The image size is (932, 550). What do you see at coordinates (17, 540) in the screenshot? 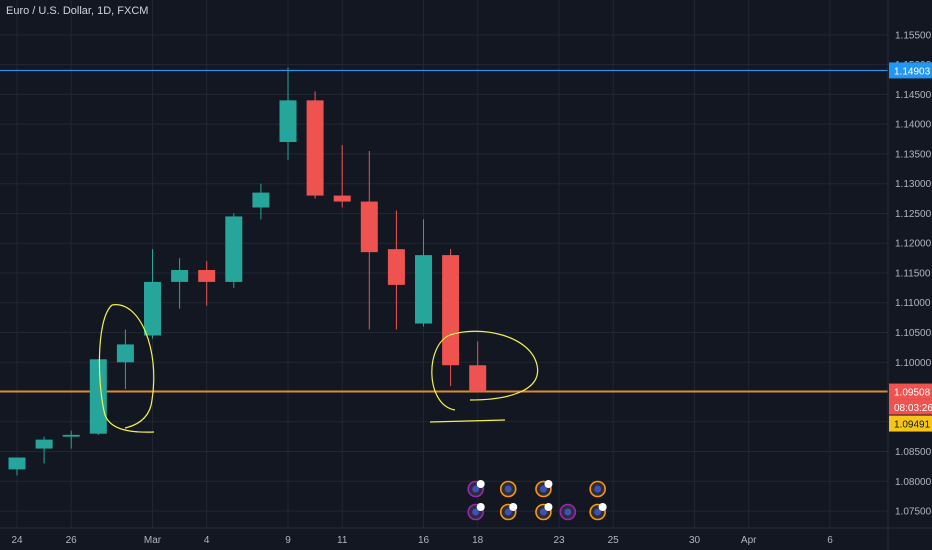
I see `x-tick-label: 24` at bounding box center [17, 540].